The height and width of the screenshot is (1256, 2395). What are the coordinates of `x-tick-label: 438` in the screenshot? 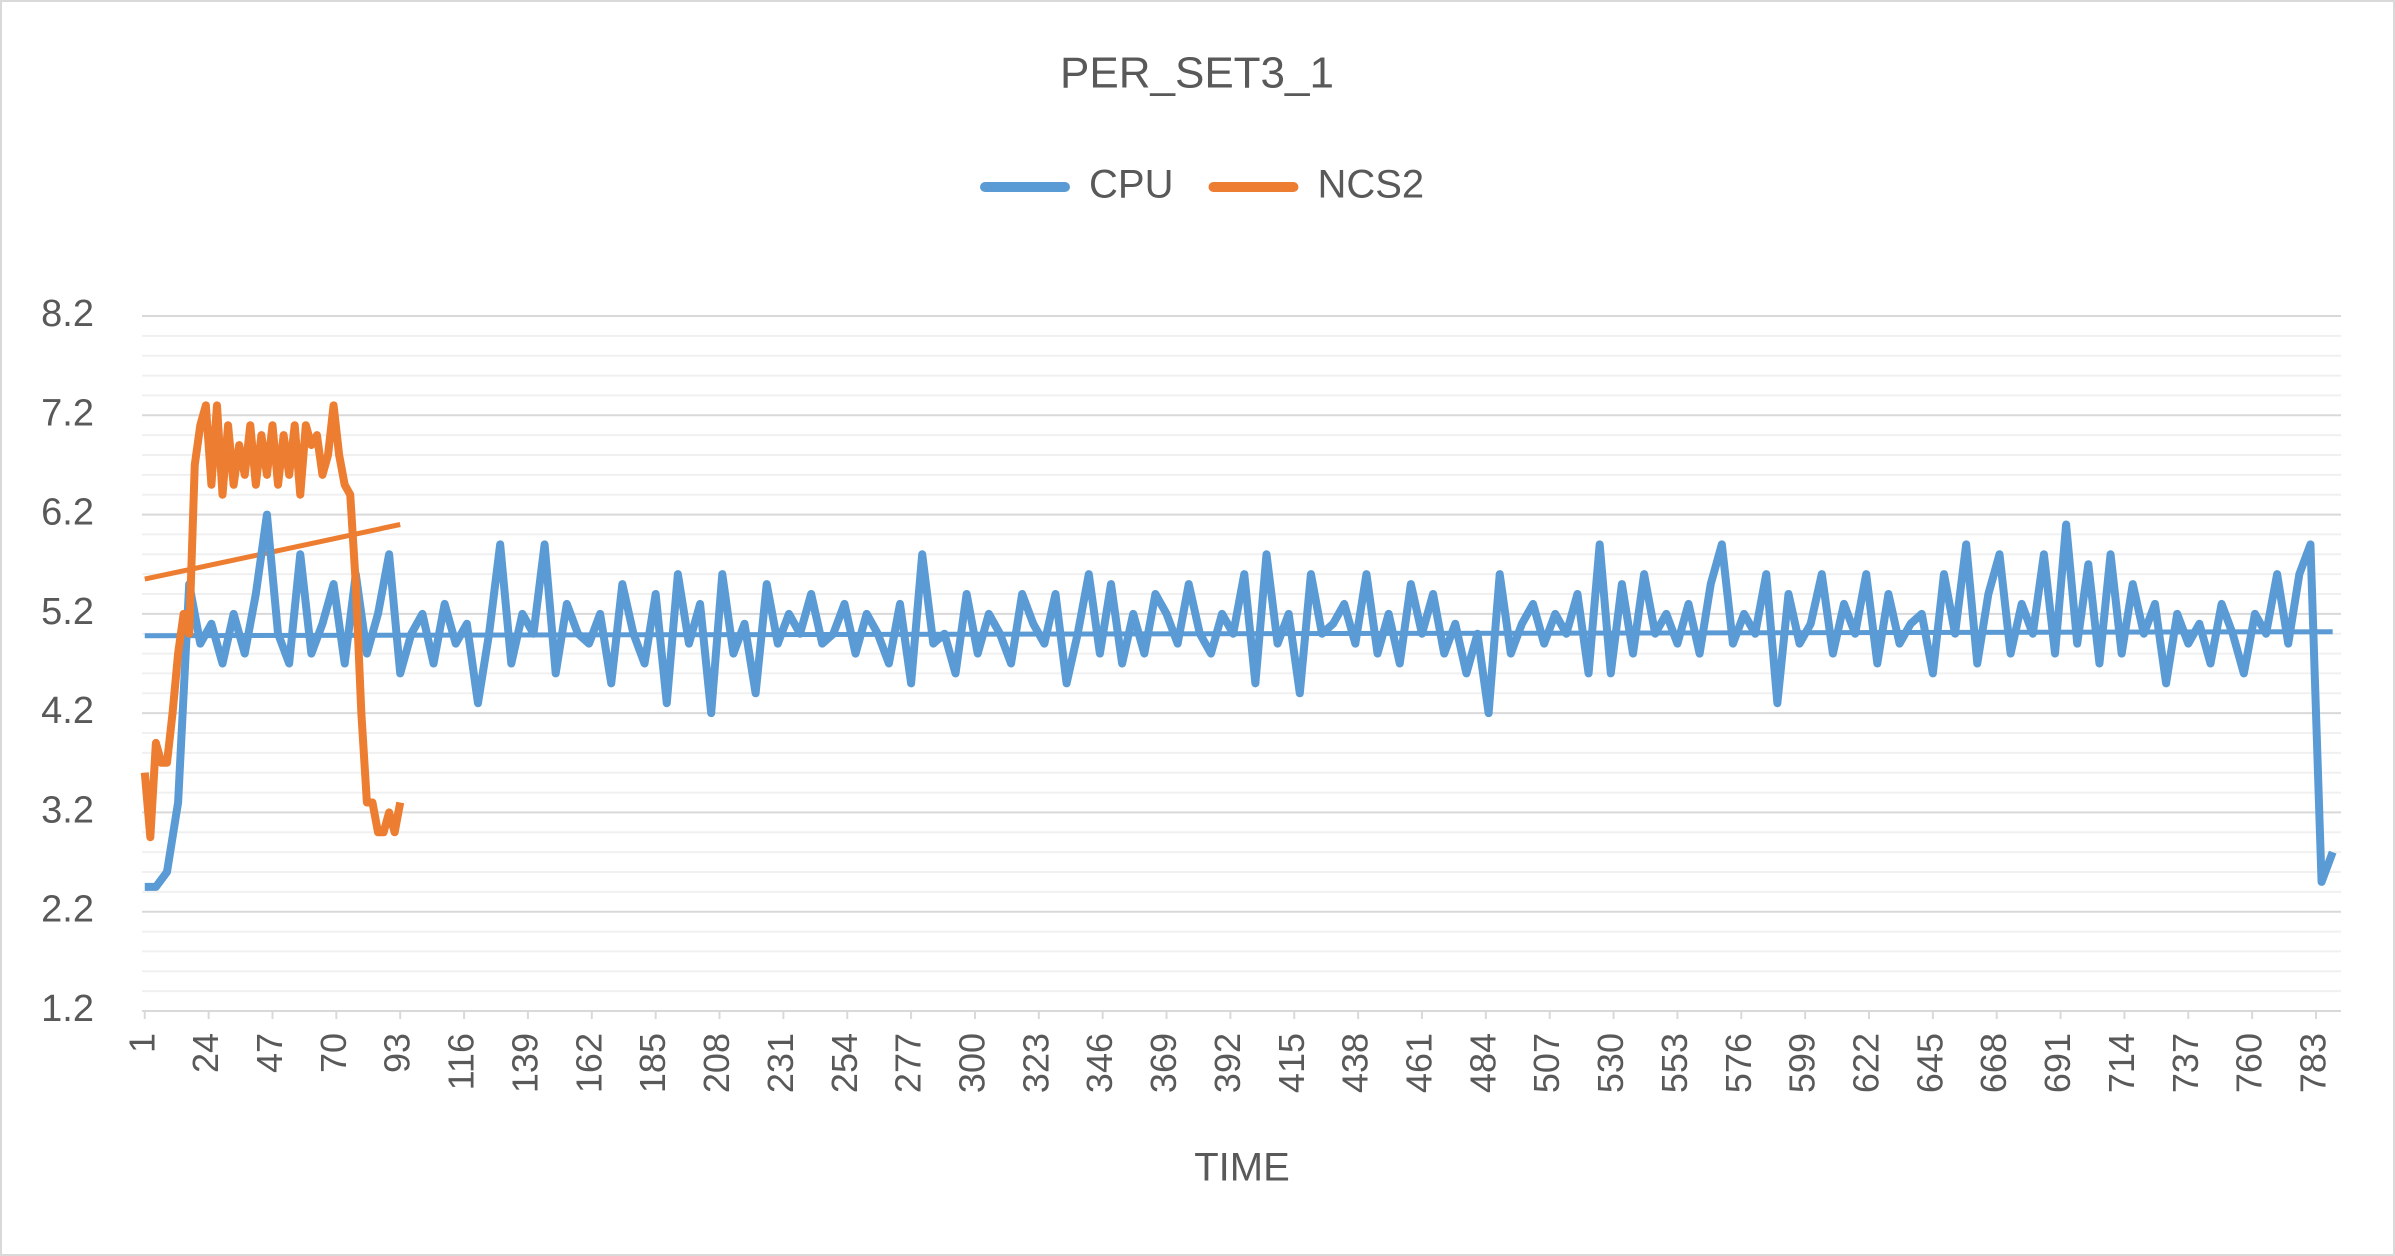 It's located at (1355, 1063).